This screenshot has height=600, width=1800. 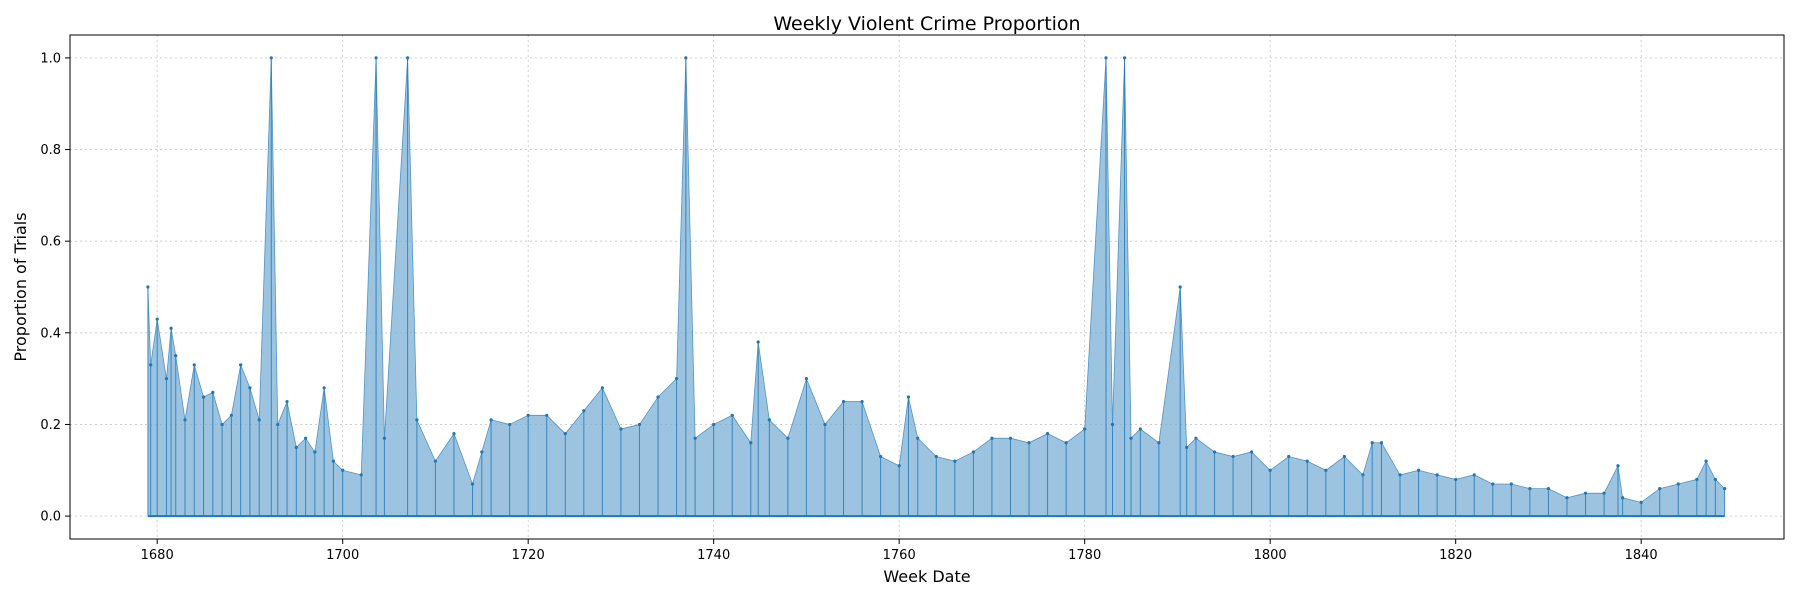 I want to click on x-tick-label: 1720, so click(x=528, y=555).